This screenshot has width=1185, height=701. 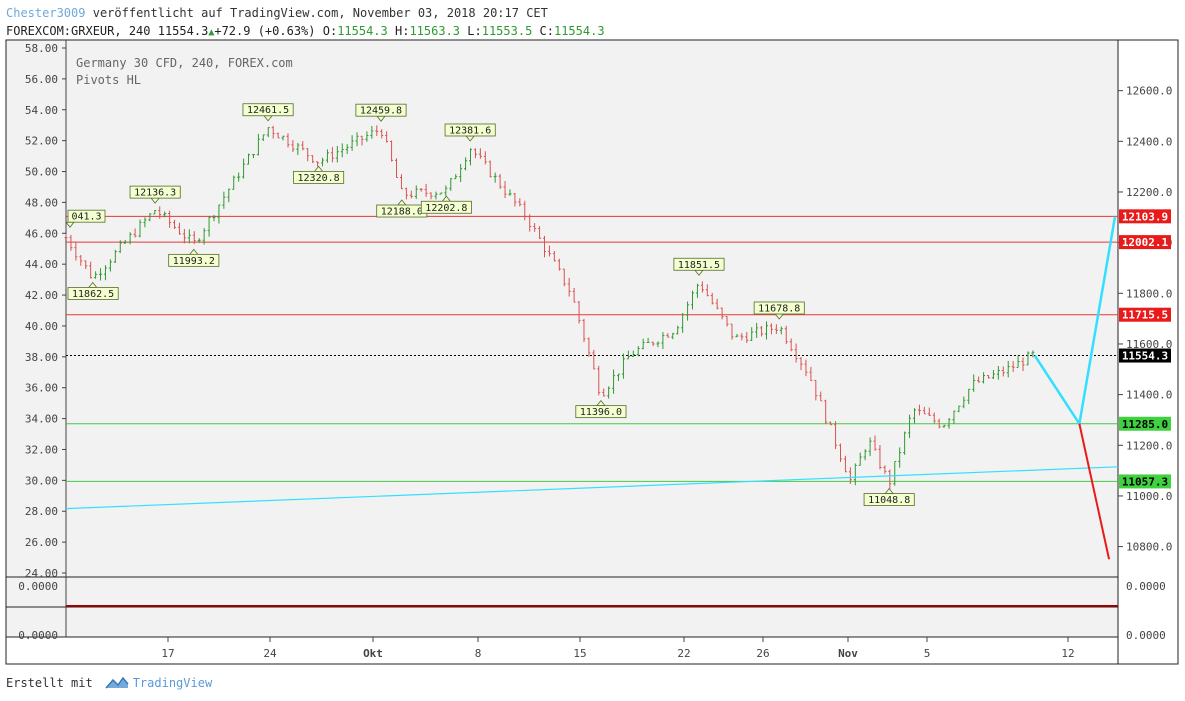 What do you see at coordinates (1094, 491) in the screenshot?
I see `projection-down-line` at bounding box center [1094, 491].